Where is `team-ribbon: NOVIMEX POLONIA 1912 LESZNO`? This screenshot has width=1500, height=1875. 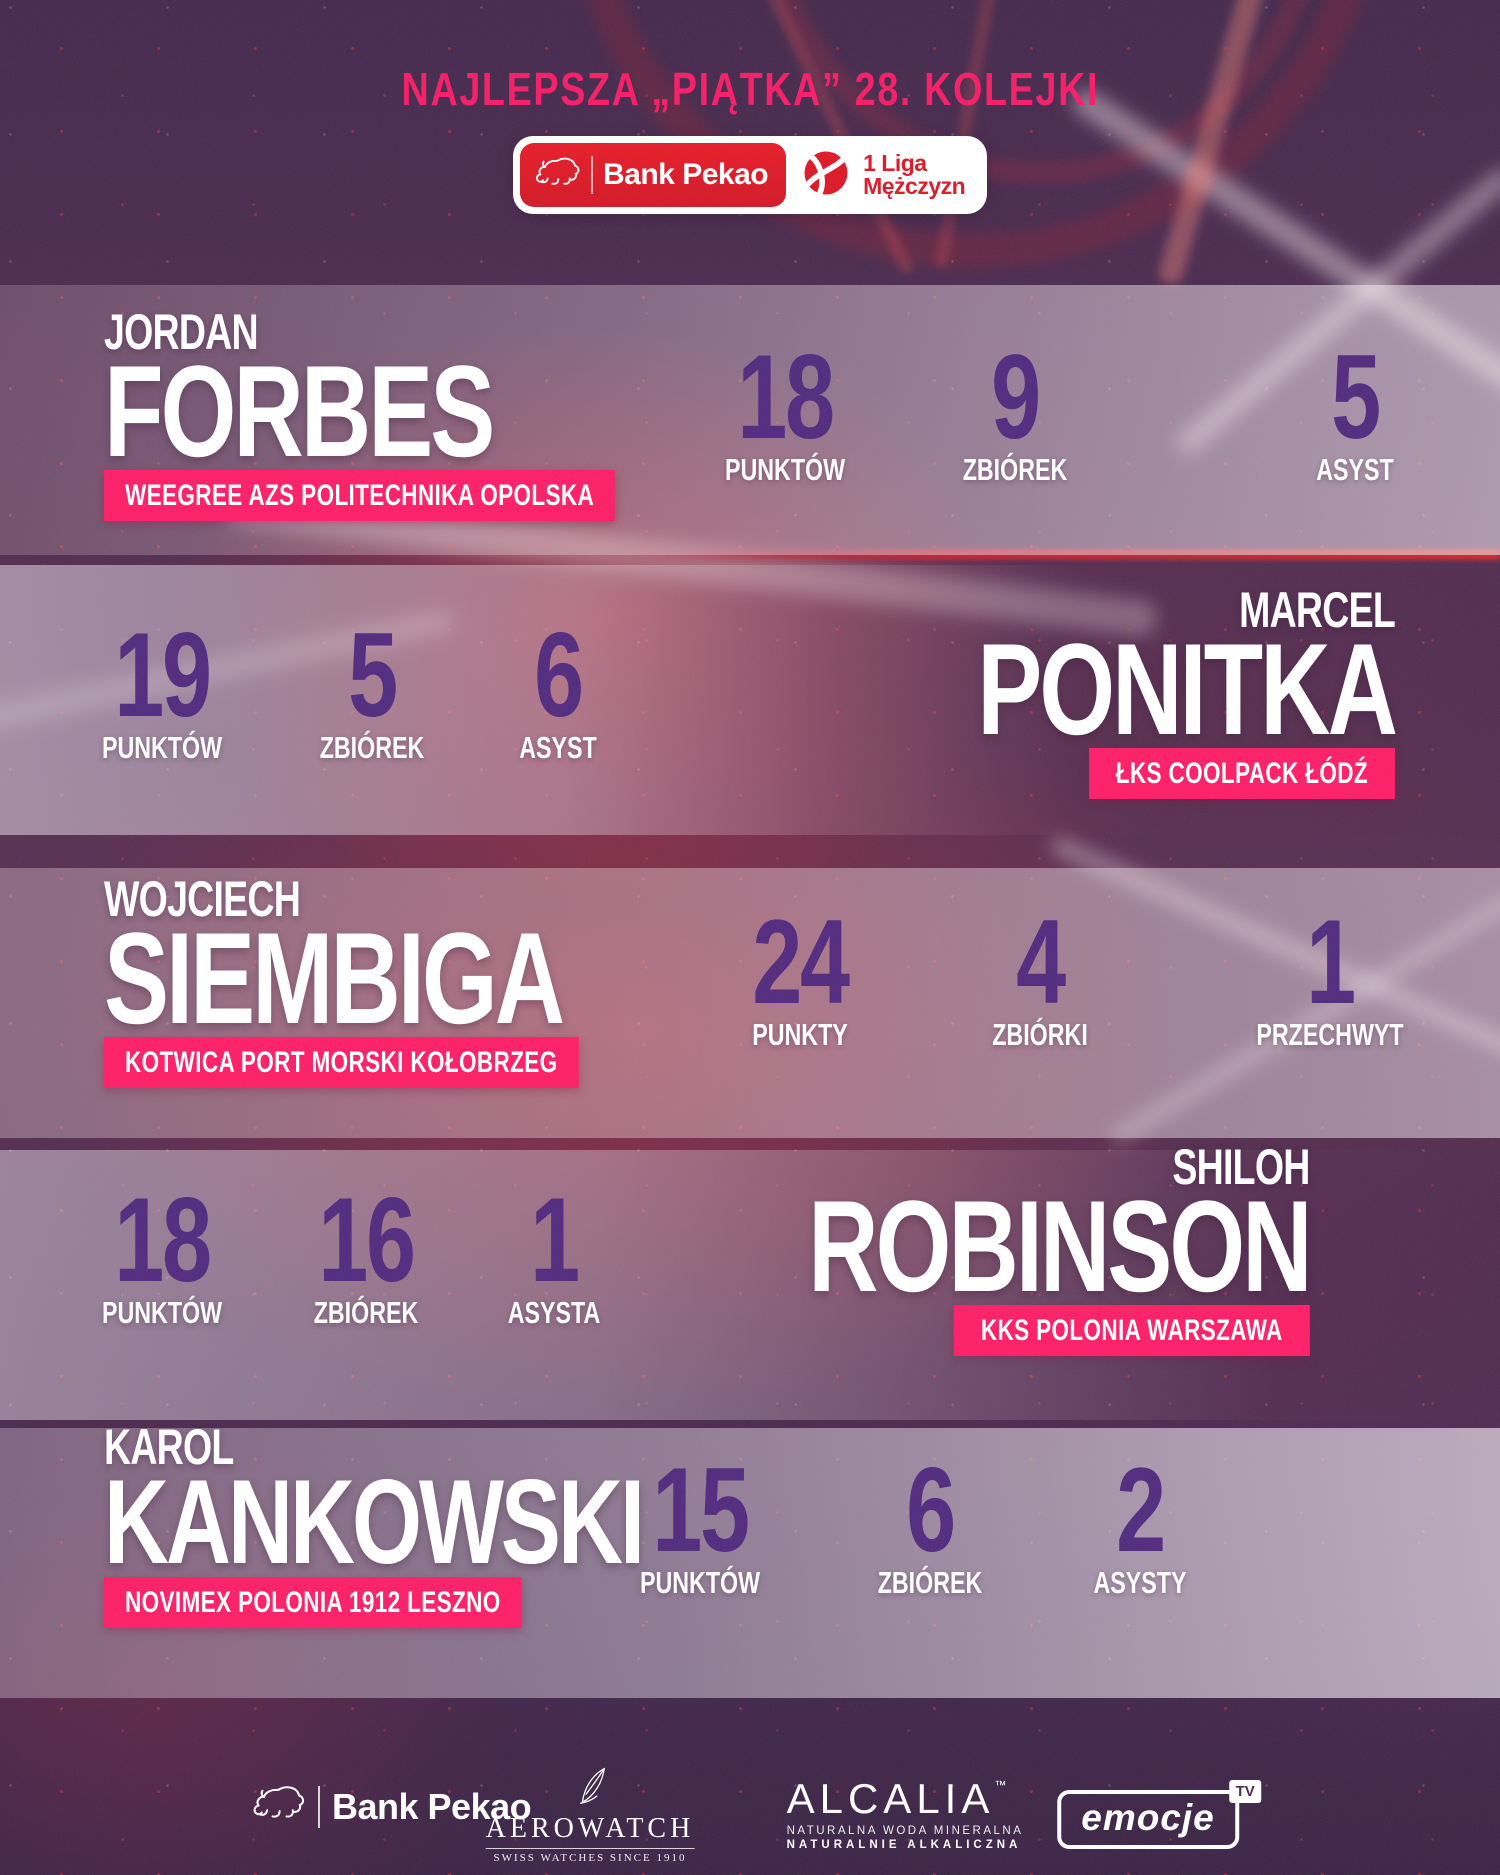
team-ribbon: NOVIMEX POLONIA 1912 LESZNO is located at coordinates (313, 1602).